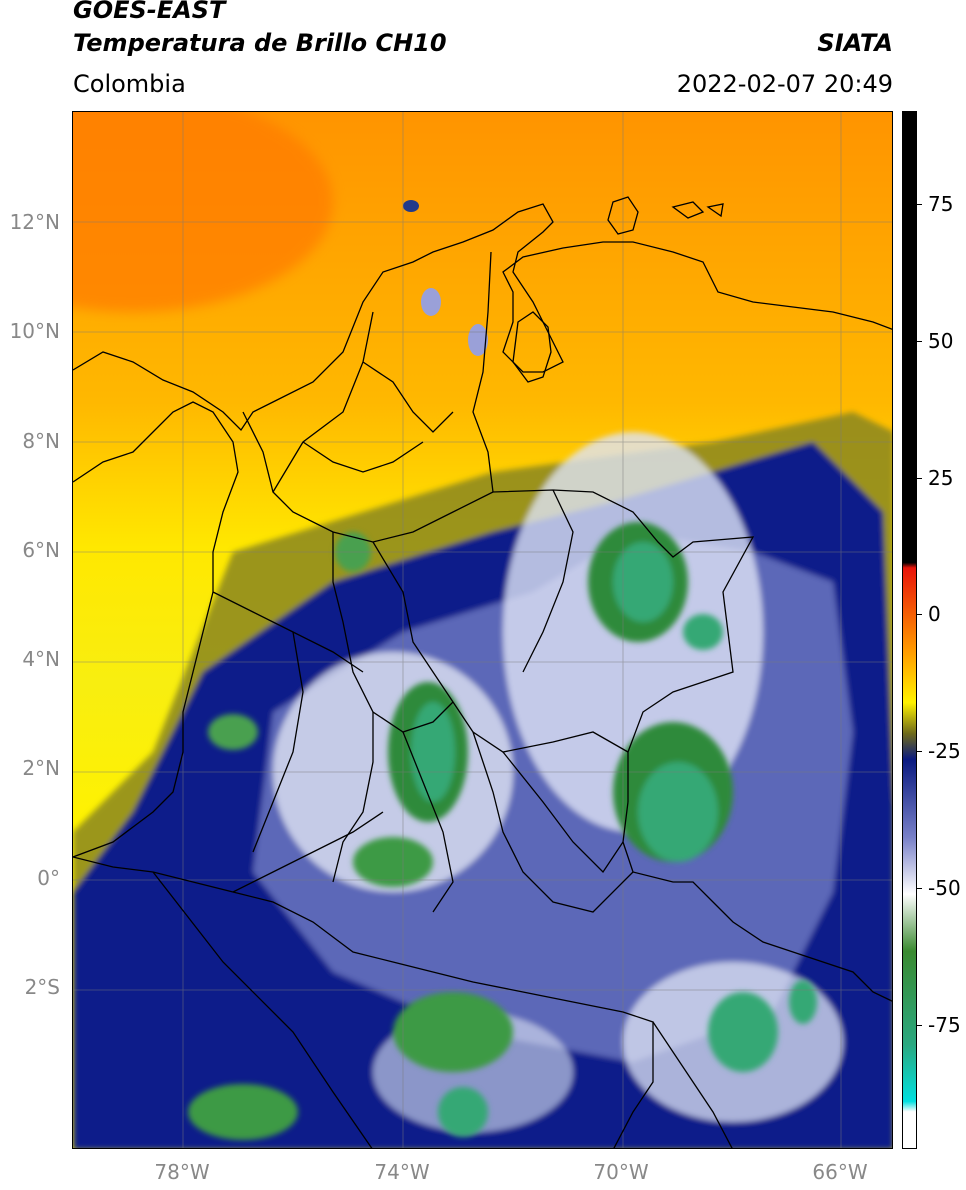 The height and width of the screenshot is (1190, 966). What do you see at coordinates (934, 614) in the screenshot?
I see `colorbar-label: 0` at bounding box center [934, 614].